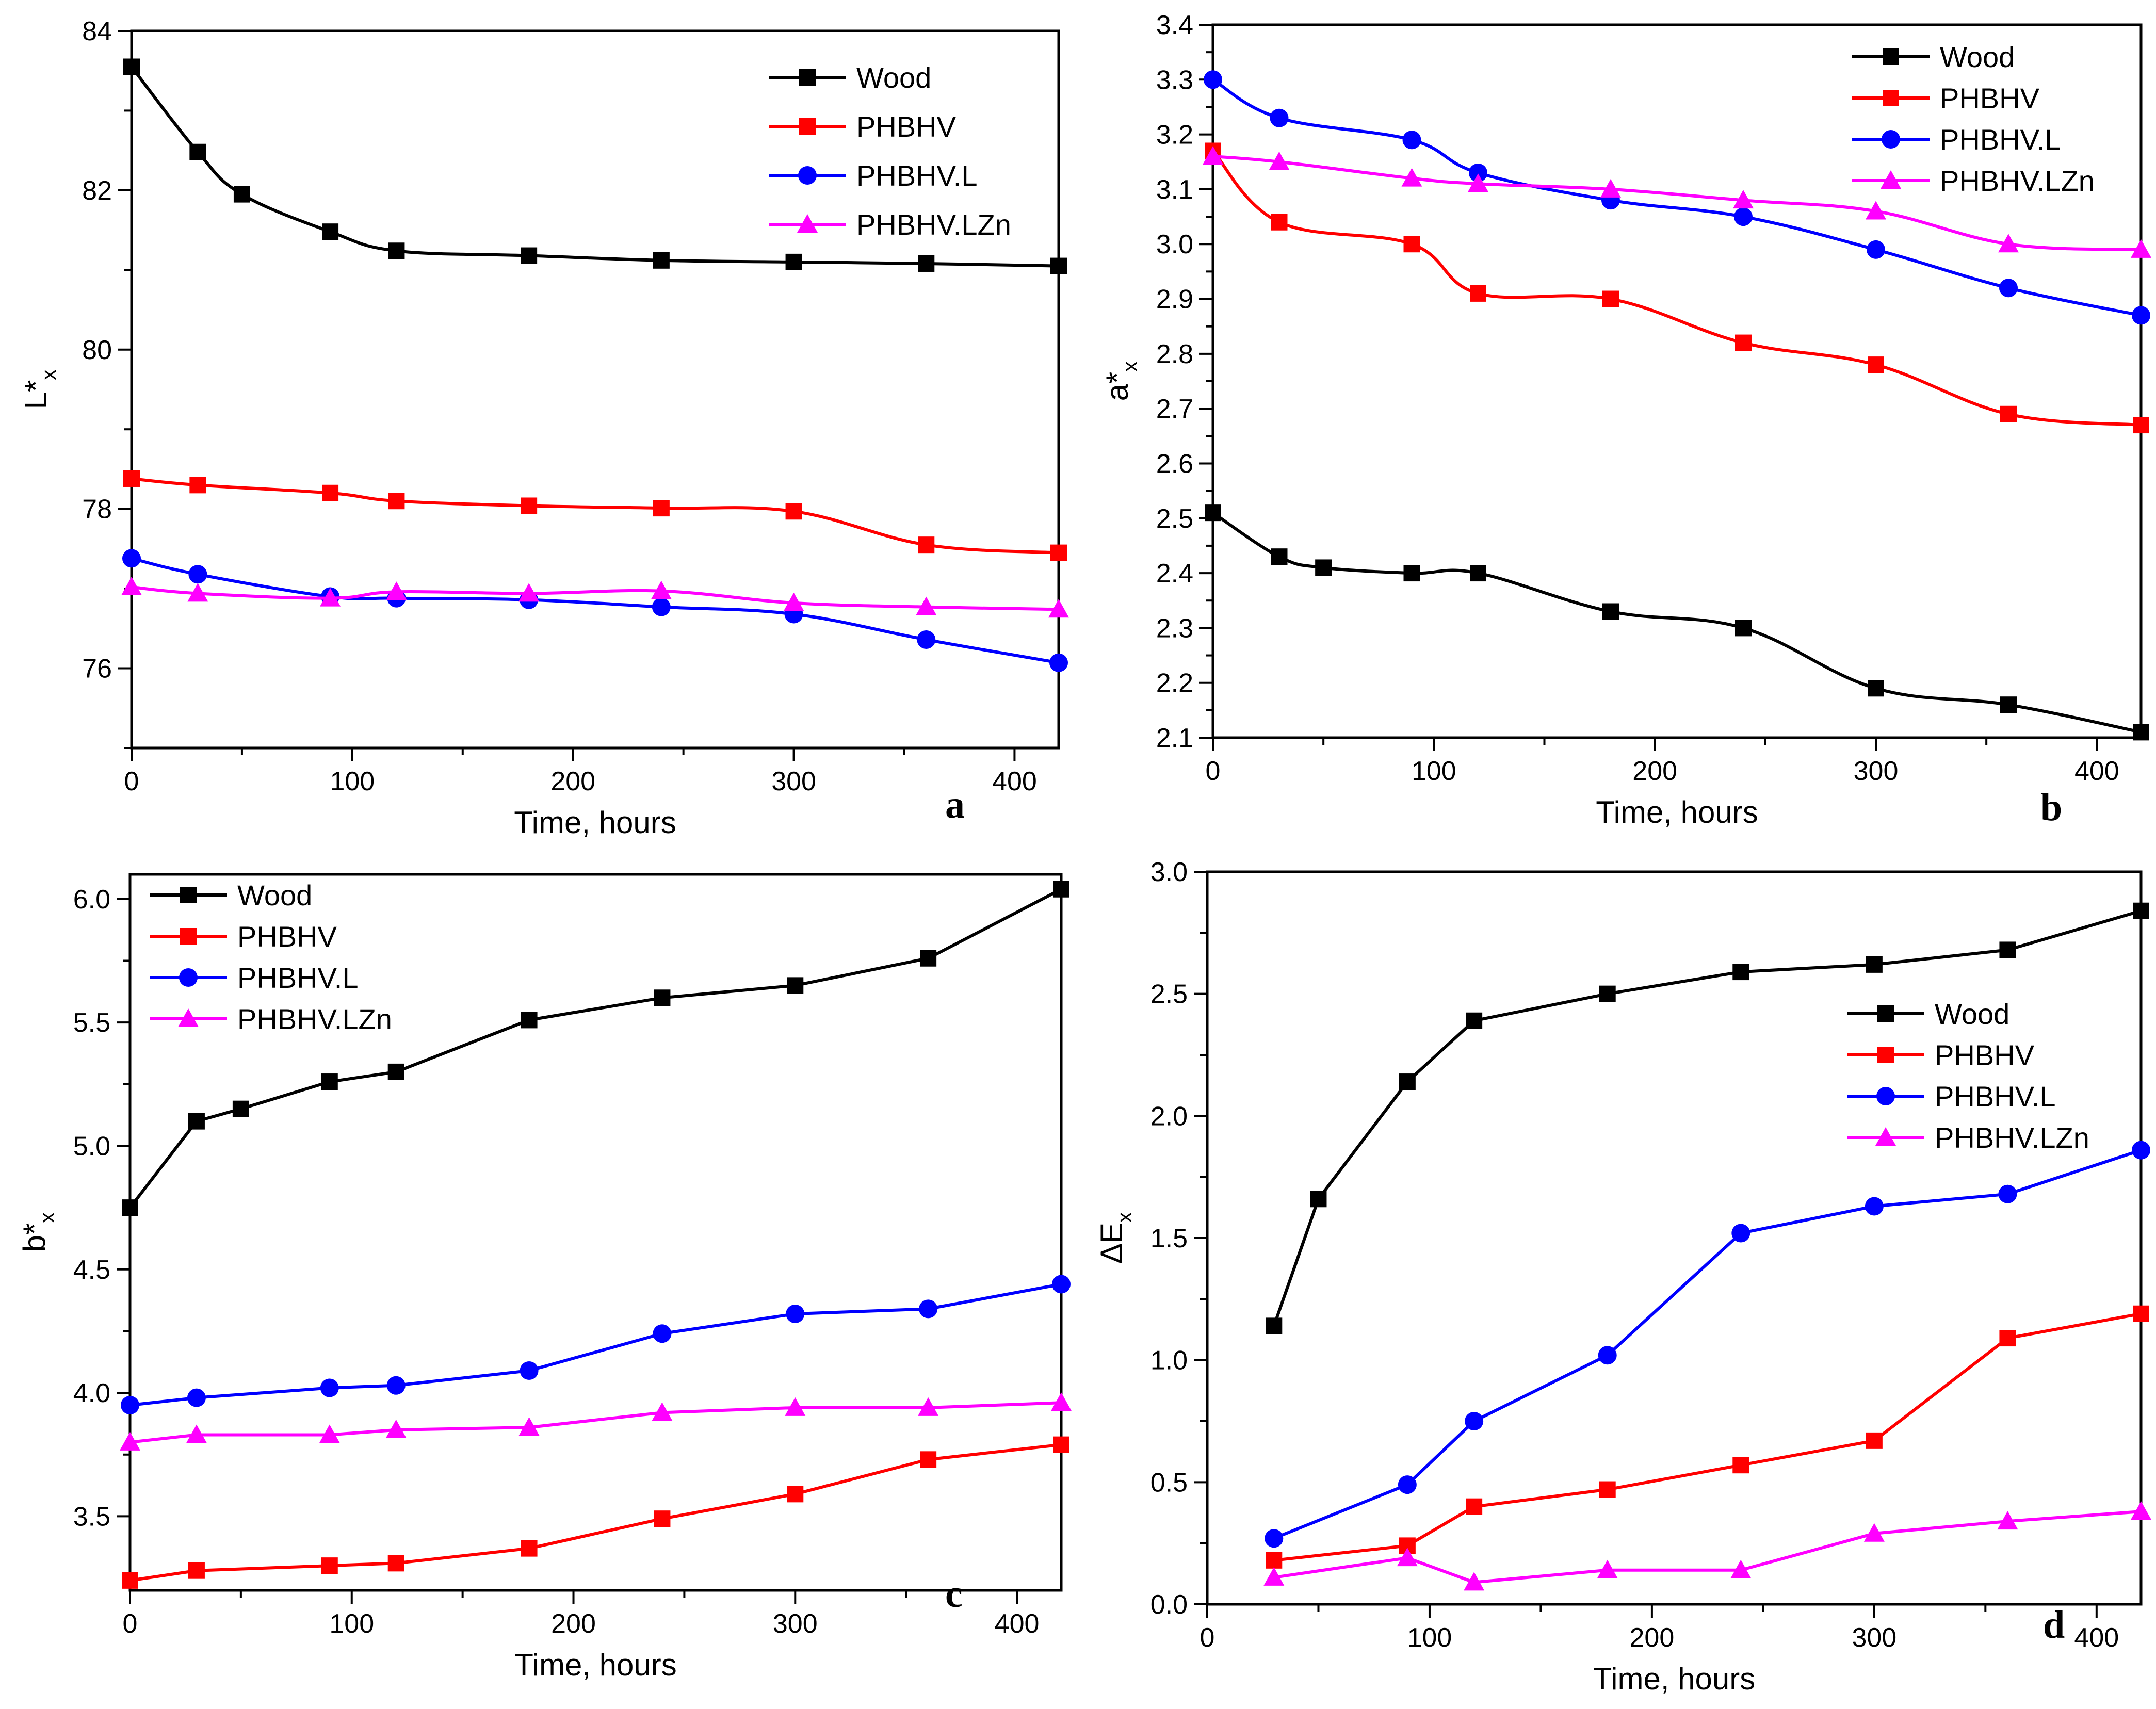 This screenshot has height=1709, width=2156. Describe the element at coordinates (97, 191) in the screenshot. I see `y-tick-label: 82` at that location.